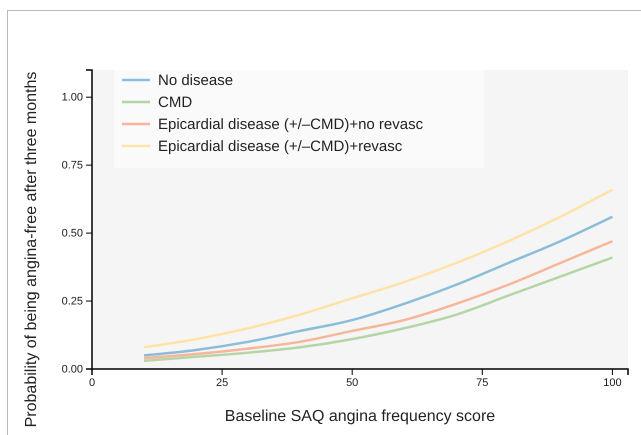 The width and height of the screenshot is (641, 435). Describe the element at coordinates (482, 382) in the screenshot. I see `x-tick-label: 75` at that location.